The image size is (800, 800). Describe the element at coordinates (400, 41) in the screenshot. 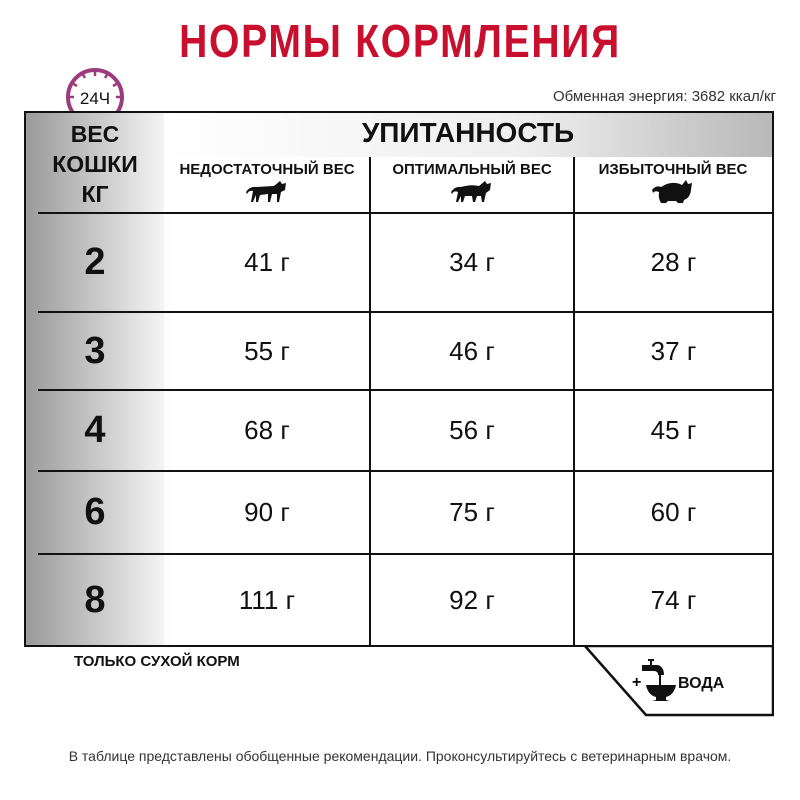

I see `page-title: НОРМЫ КОРМЛЕНИЯ` at that location.